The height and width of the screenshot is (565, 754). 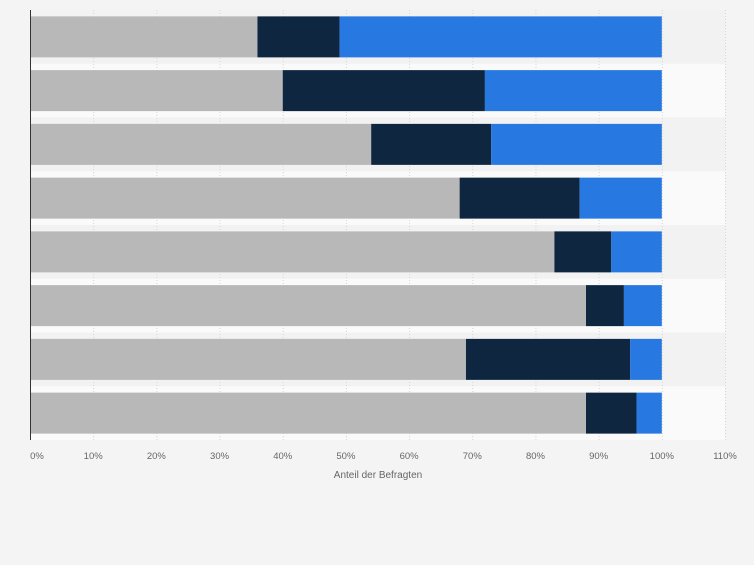 What do you see at coordinates (283, 456) in the screenshot?
I see `x-tick-label: 40%` at bounding box center [283, 456].